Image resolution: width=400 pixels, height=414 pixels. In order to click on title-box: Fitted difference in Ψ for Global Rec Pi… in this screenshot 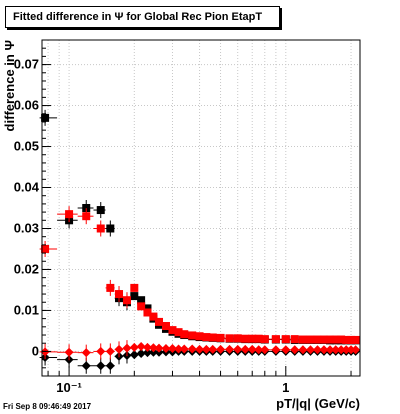, I will do `click(142, 17)`.